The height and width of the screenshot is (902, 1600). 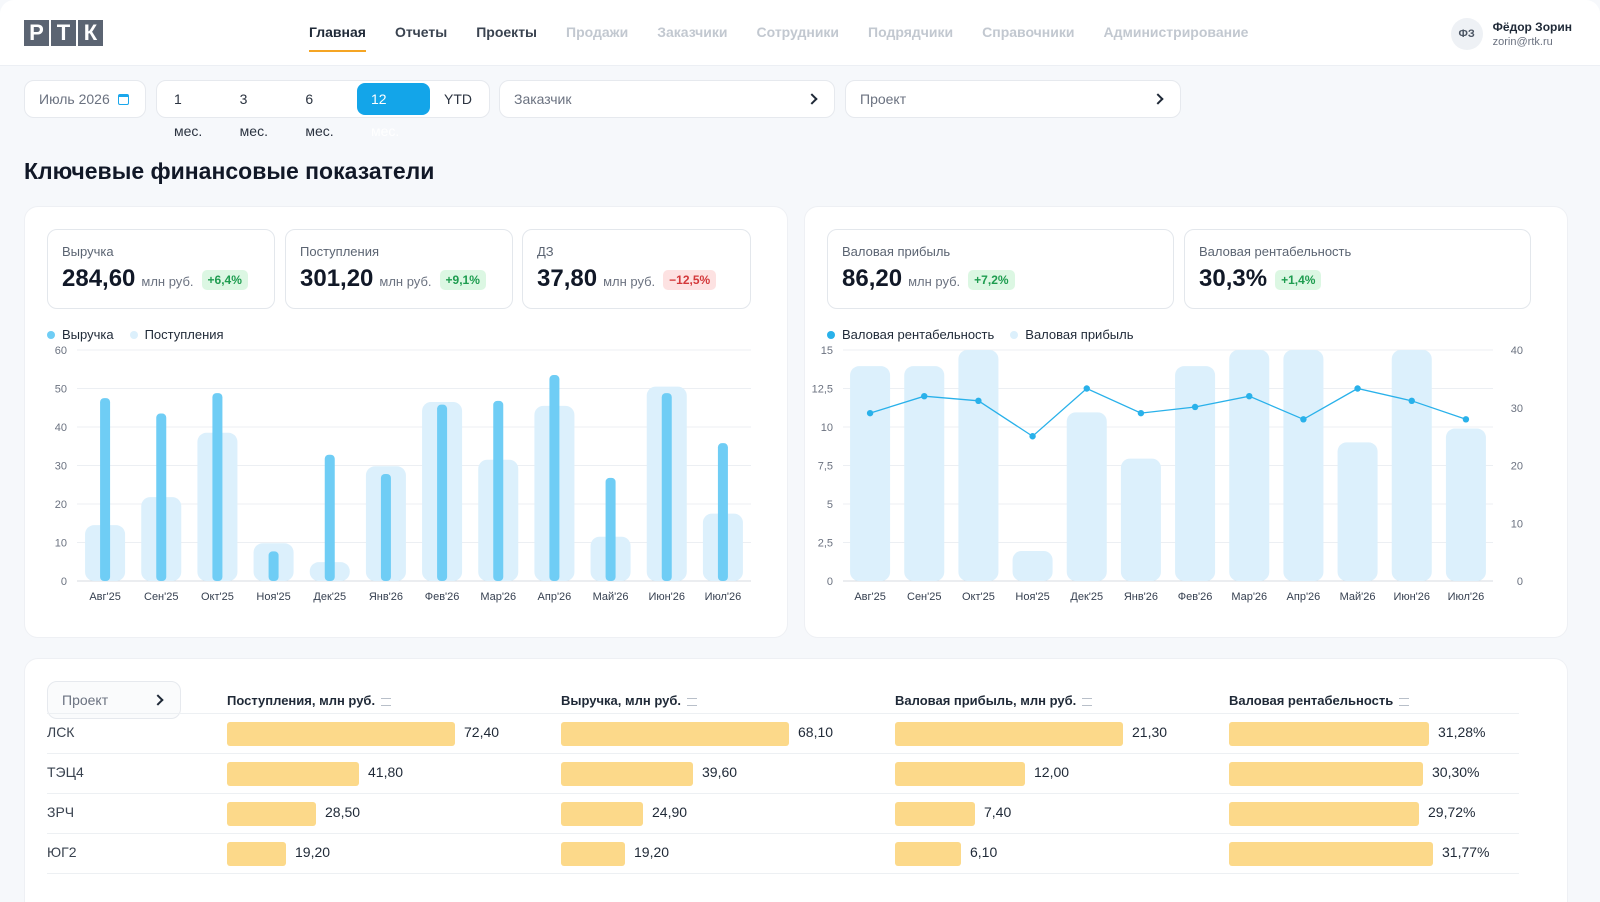 I want to click on table-project-filter: Проект, so click(x=114, y=700).